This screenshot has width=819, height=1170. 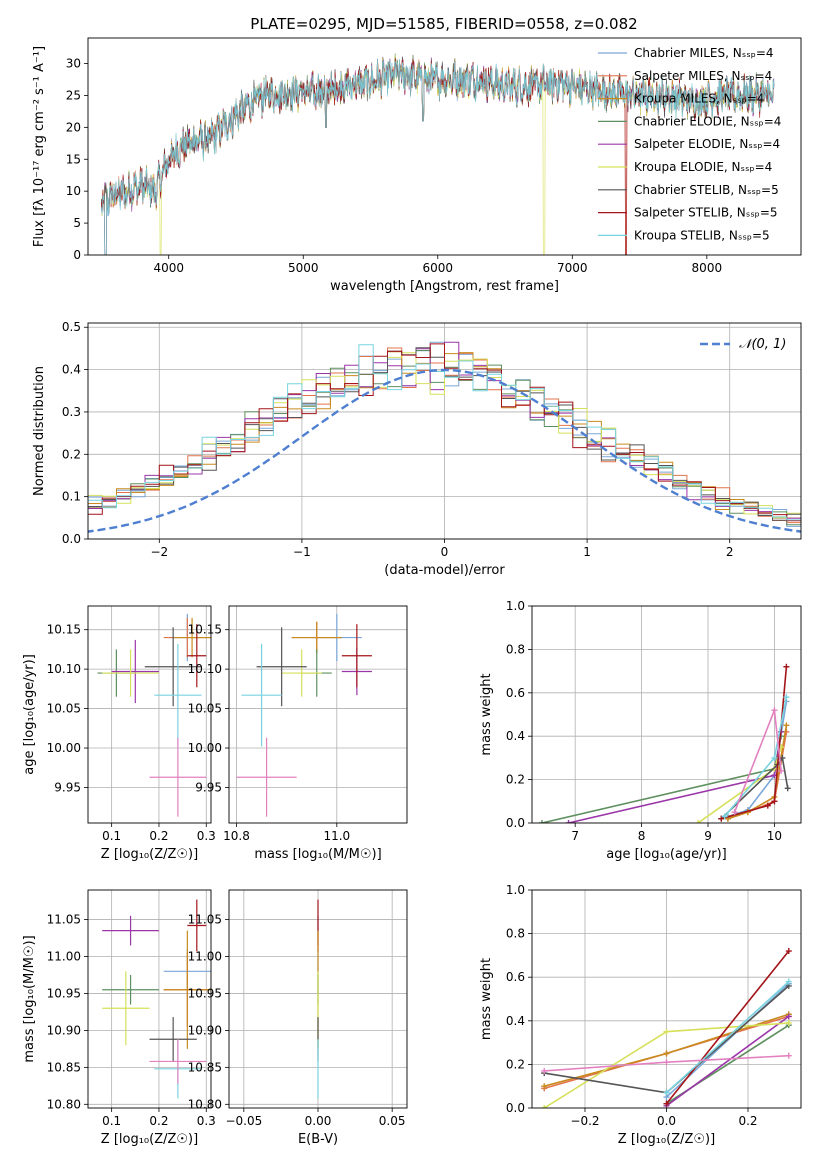 I want to click on y-tick-label: 0.0, so click(x=71, y=539).